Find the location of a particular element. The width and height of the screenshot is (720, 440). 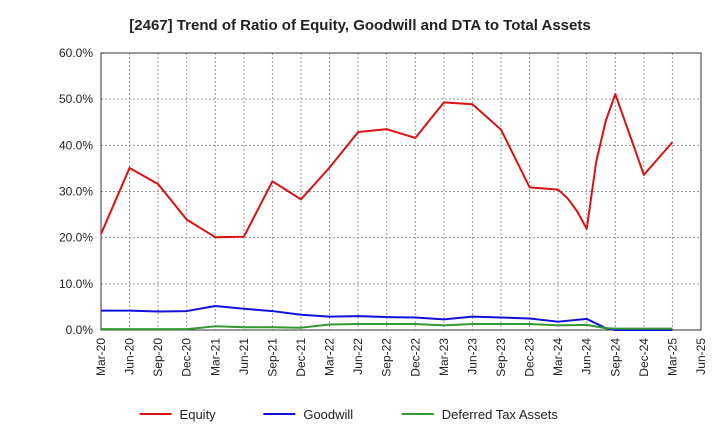

y-tick-label: 0.0% is located at coordinates (80, 330).